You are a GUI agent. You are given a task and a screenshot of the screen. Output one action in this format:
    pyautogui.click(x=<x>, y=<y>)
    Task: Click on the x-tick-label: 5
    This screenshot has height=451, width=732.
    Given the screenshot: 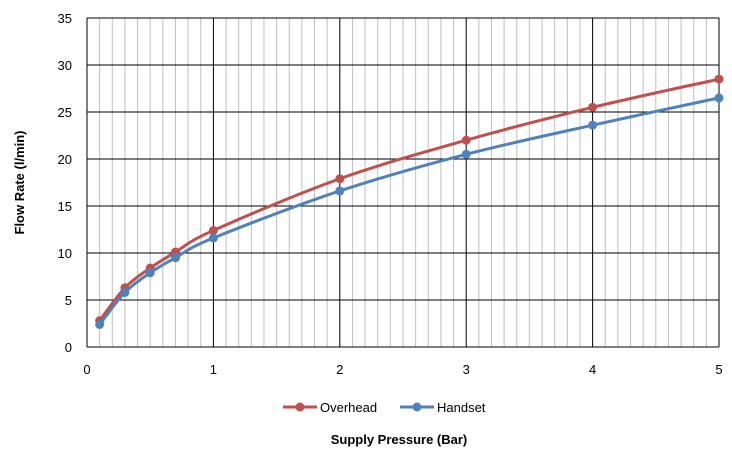 What is the action you would take?
    pyautogui.click(x=718, y=369)
    